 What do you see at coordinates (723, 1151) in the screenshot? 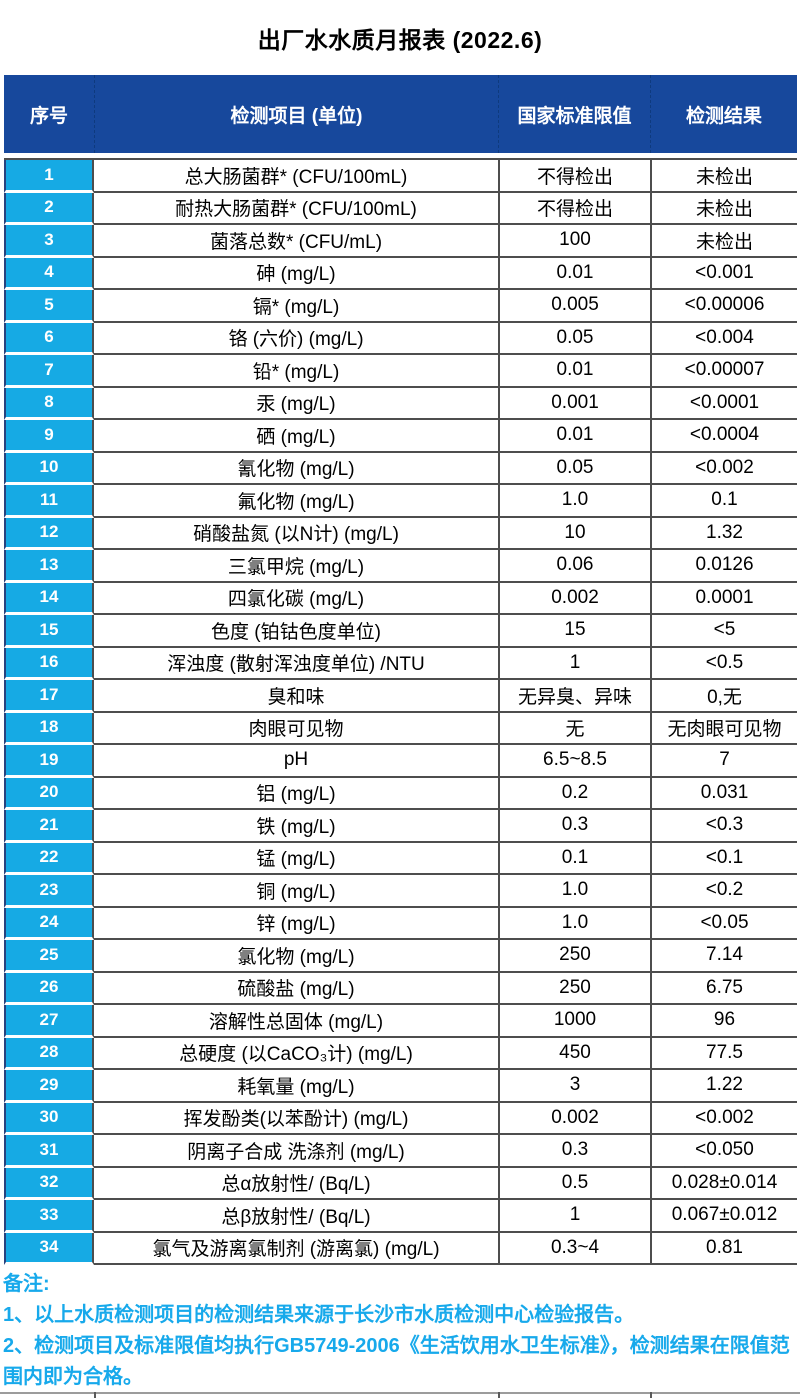
I see `result-cell: <0.050` at bounding box center [723, 1151].